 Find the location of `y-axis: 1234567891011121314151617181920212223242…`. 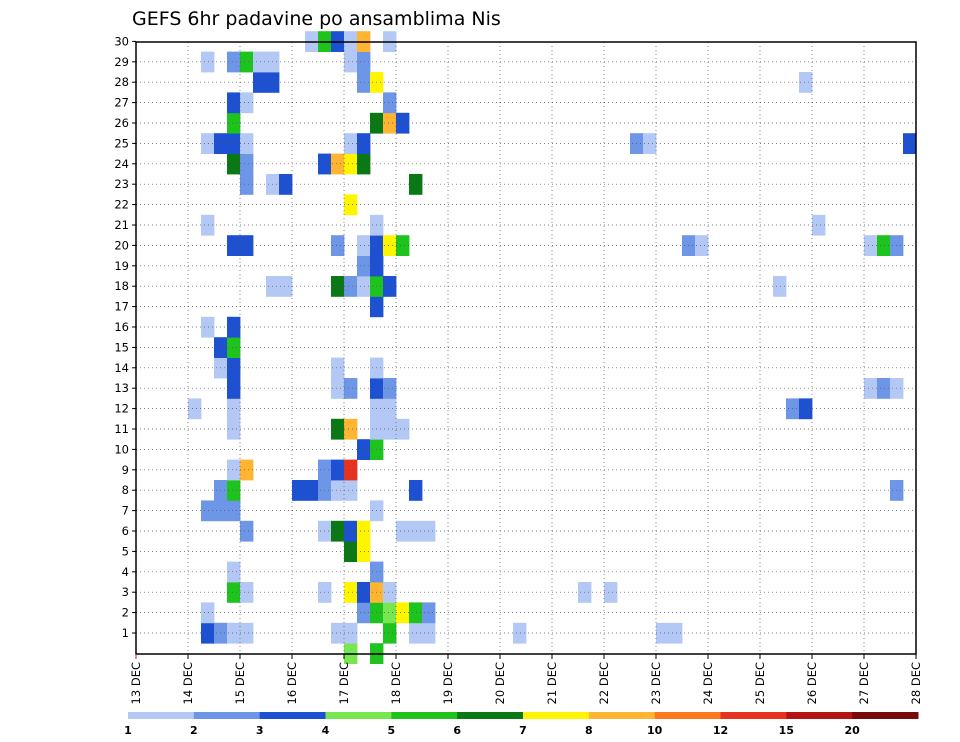

y-axis: 1234567891011121314151617181920212223242… is located at coordinates (125, 337).